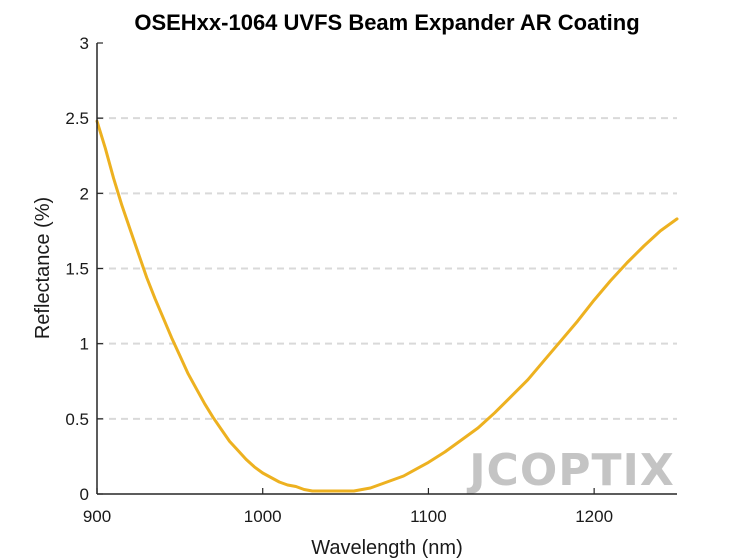 Image resolution: width=747 pixels, height=560 pixels. What do you see at coordinates (97, 516) in the screenshot?
I see `x-tick-label: 900` at bounding box center [97, 516].